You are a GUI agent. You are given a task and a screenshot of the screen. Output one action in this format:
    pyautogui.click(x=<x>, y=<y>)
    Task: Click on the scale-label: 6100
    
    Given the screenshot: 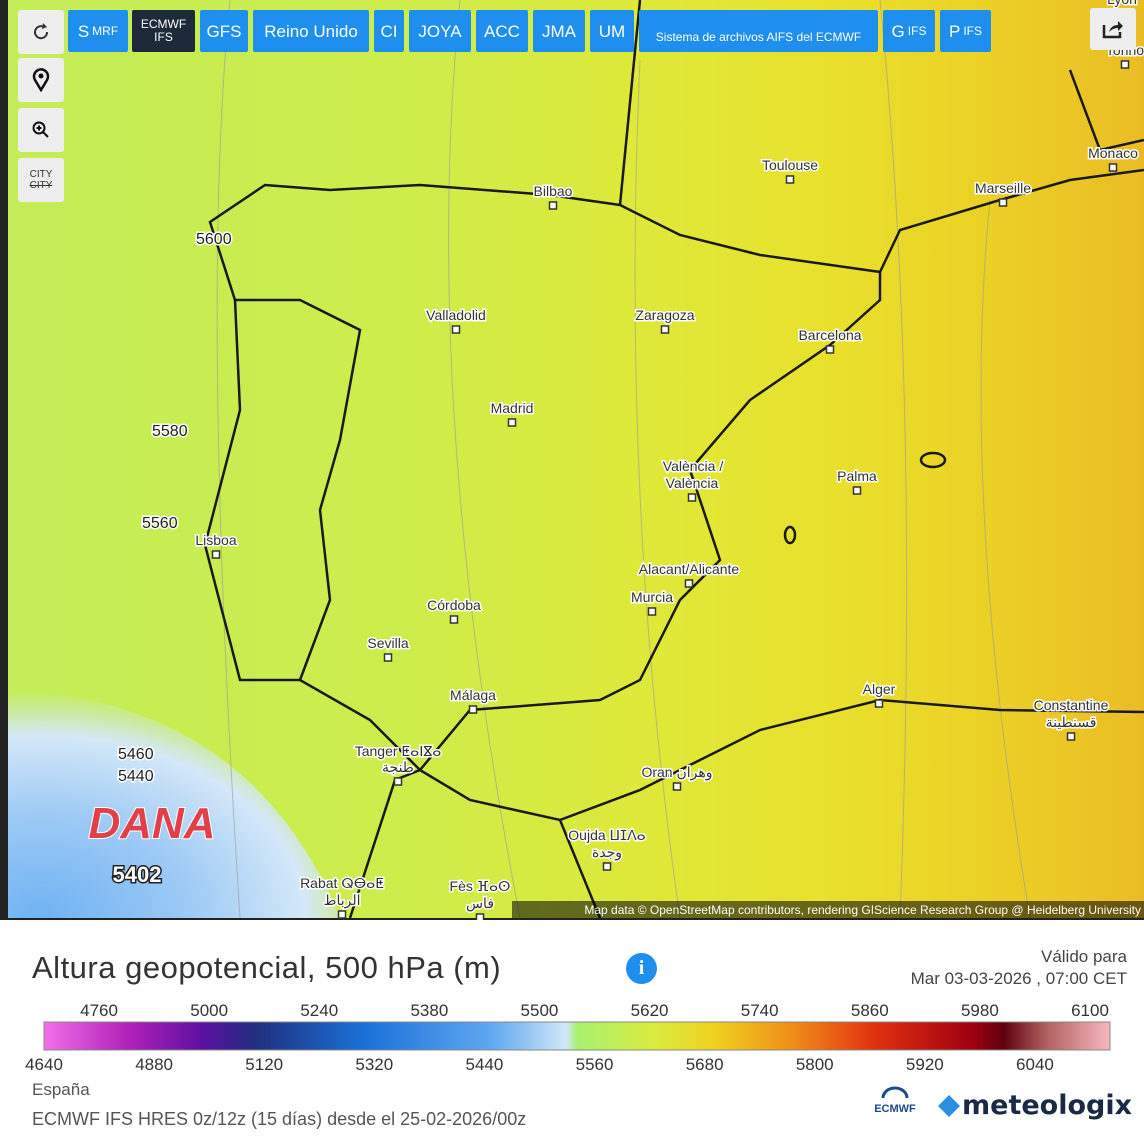 What is the action you would take?
    pyautogui.click(x=1090, y=1010)
    